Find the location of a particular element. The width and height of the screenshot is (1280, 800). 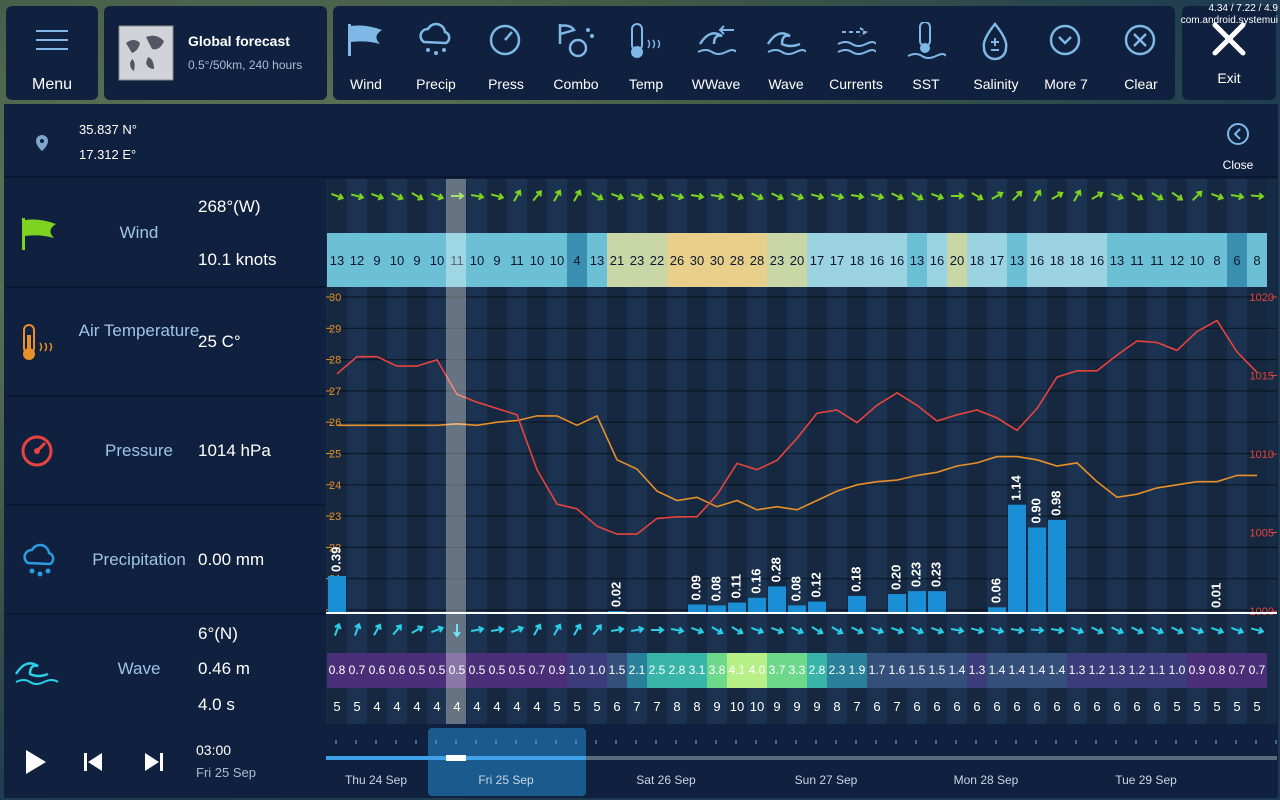

toolbar-wave-button: Wave is located at coordinates (786, 56).